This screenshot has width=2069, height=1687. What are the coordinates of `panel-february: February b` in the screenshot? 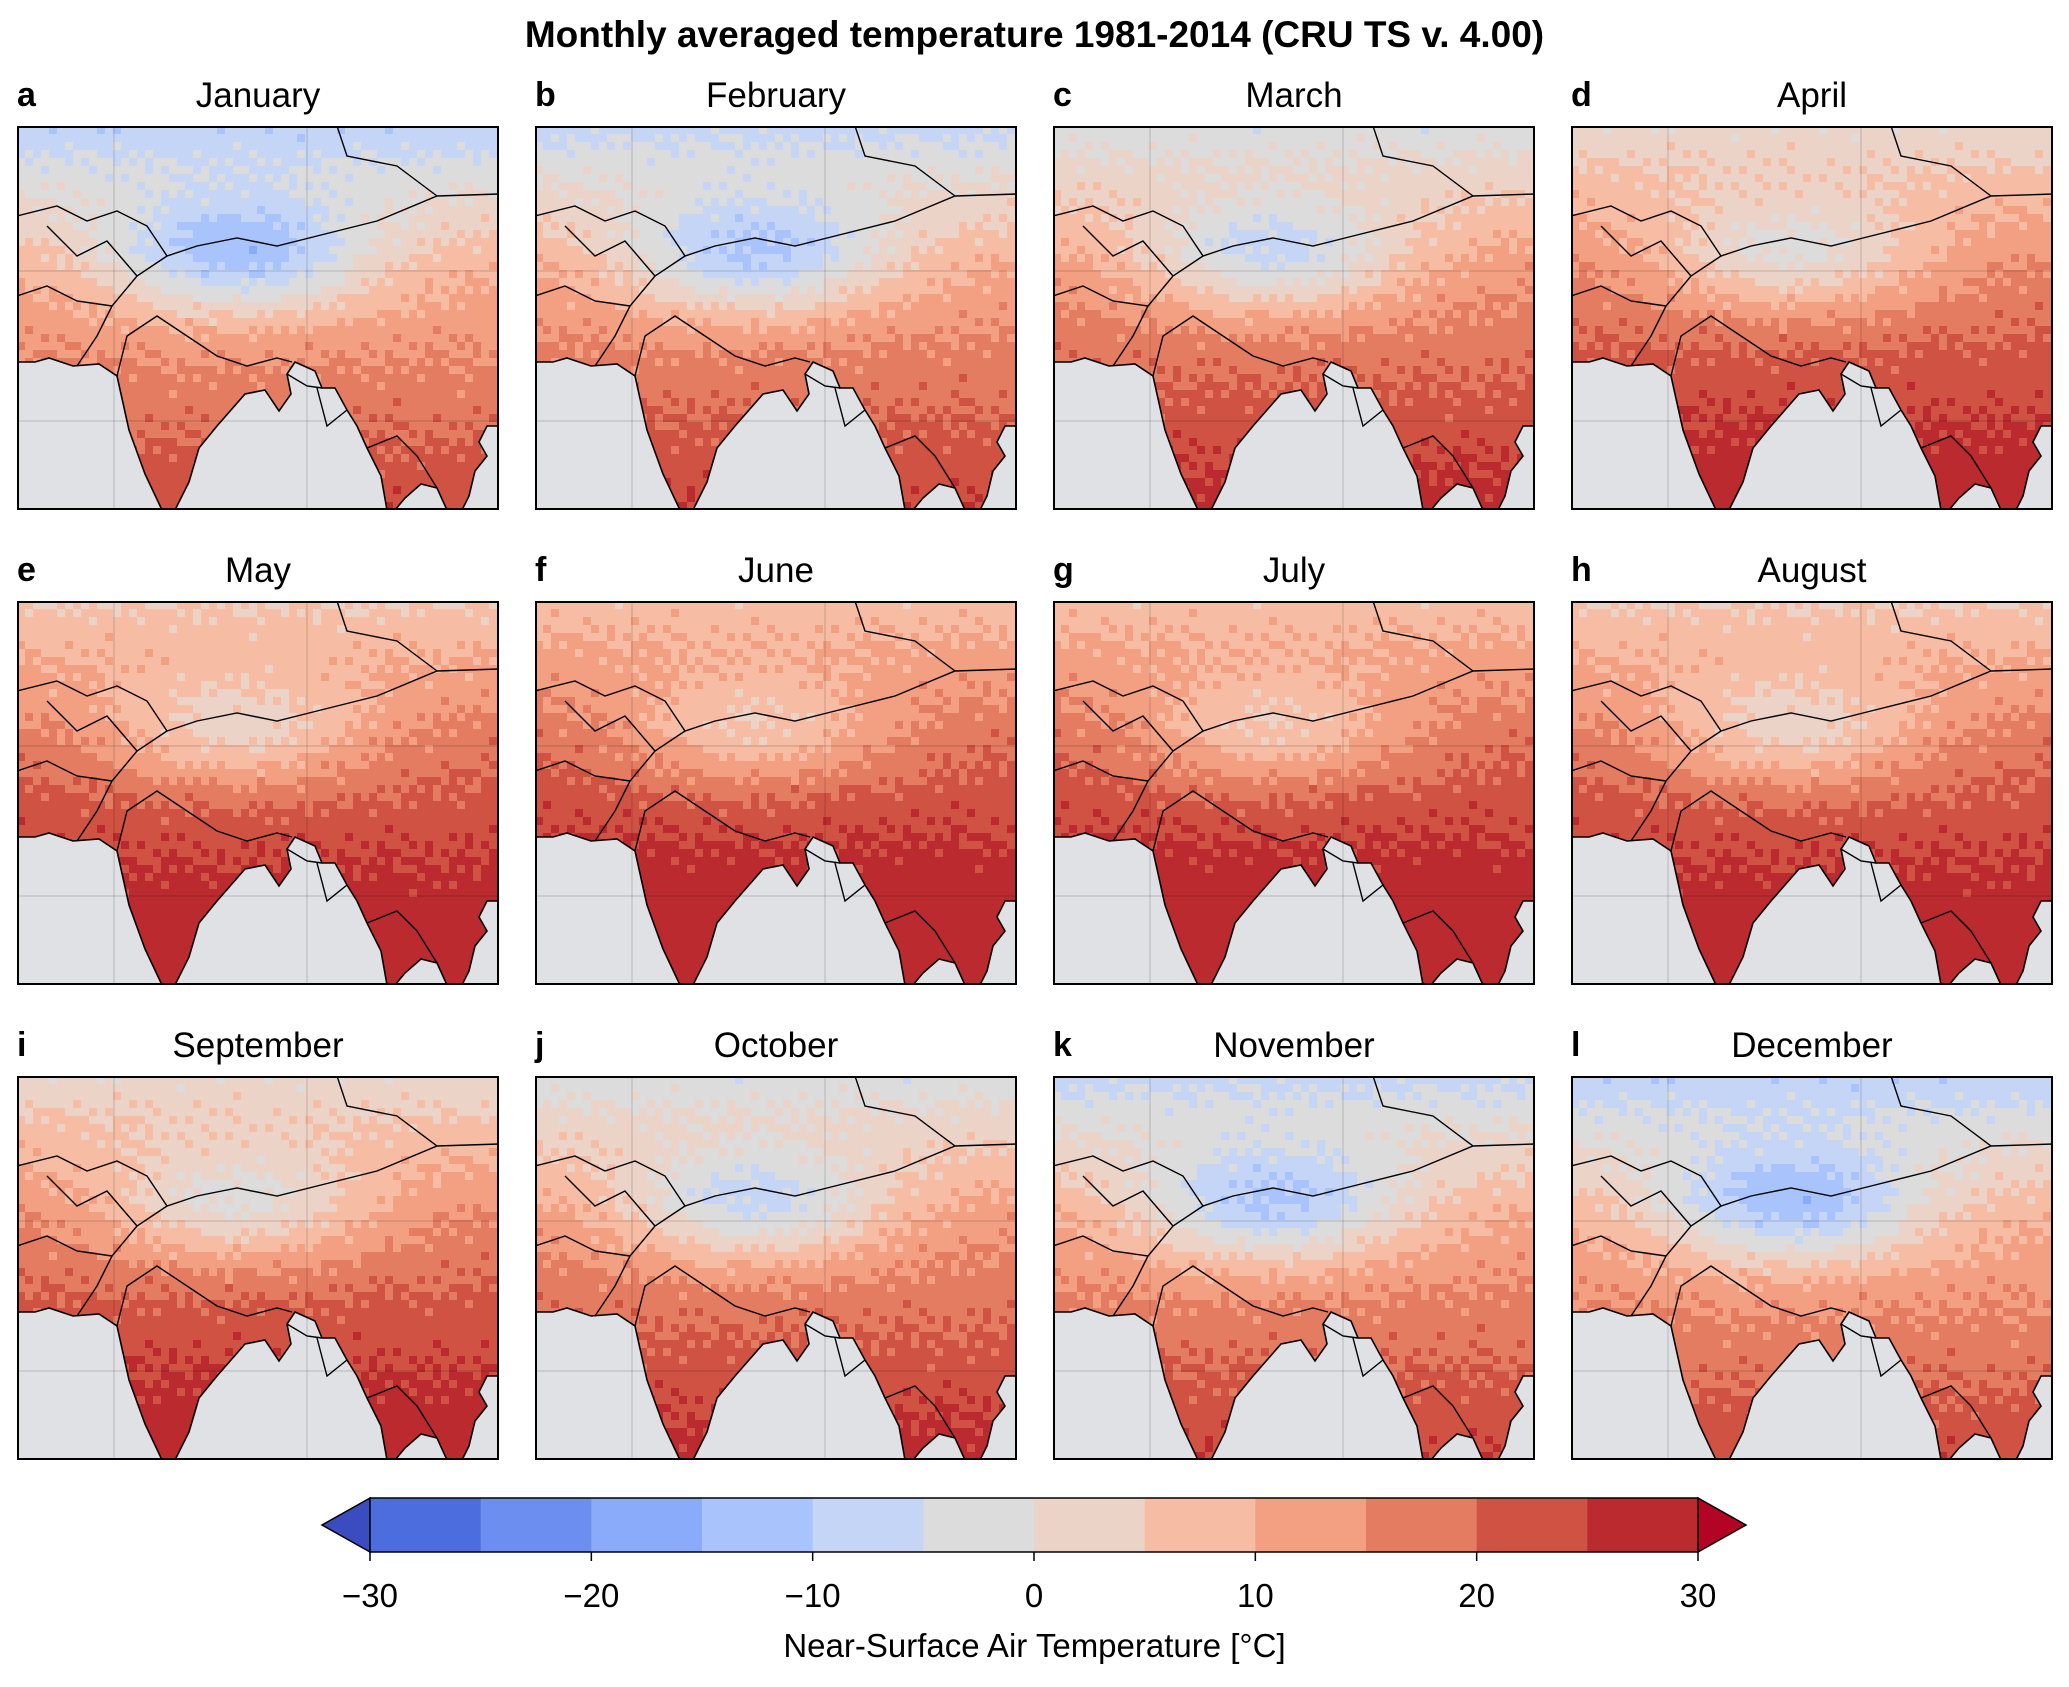 It's located at (776, 294).